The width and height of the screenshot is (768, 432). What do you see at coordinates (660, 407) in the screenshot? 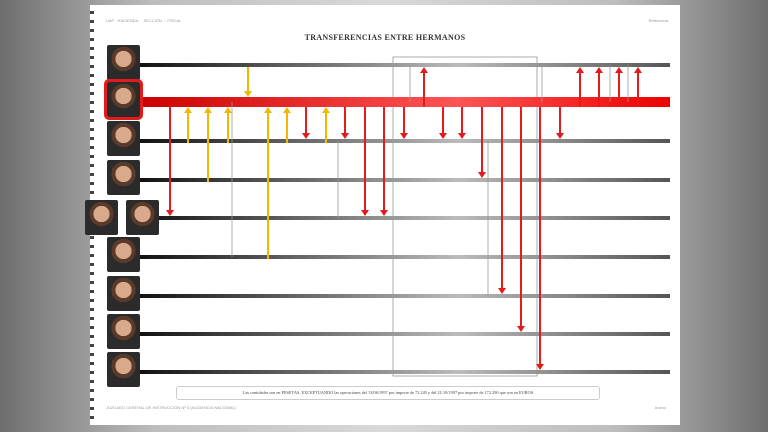
I see `footer-annex: Anexo` at bounding box center [660, 407].